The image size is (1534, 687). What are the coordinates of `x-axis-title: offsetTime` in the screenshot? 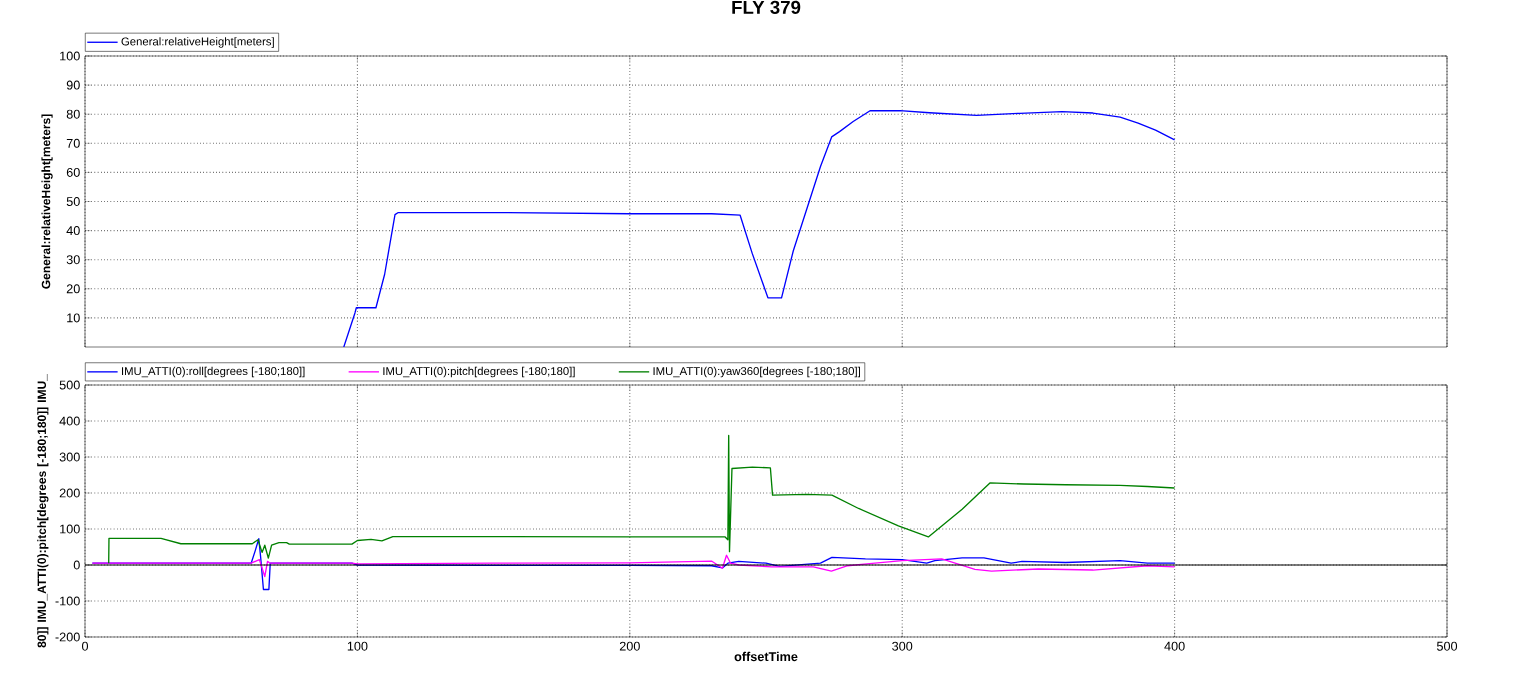 It's located at (766, 656).